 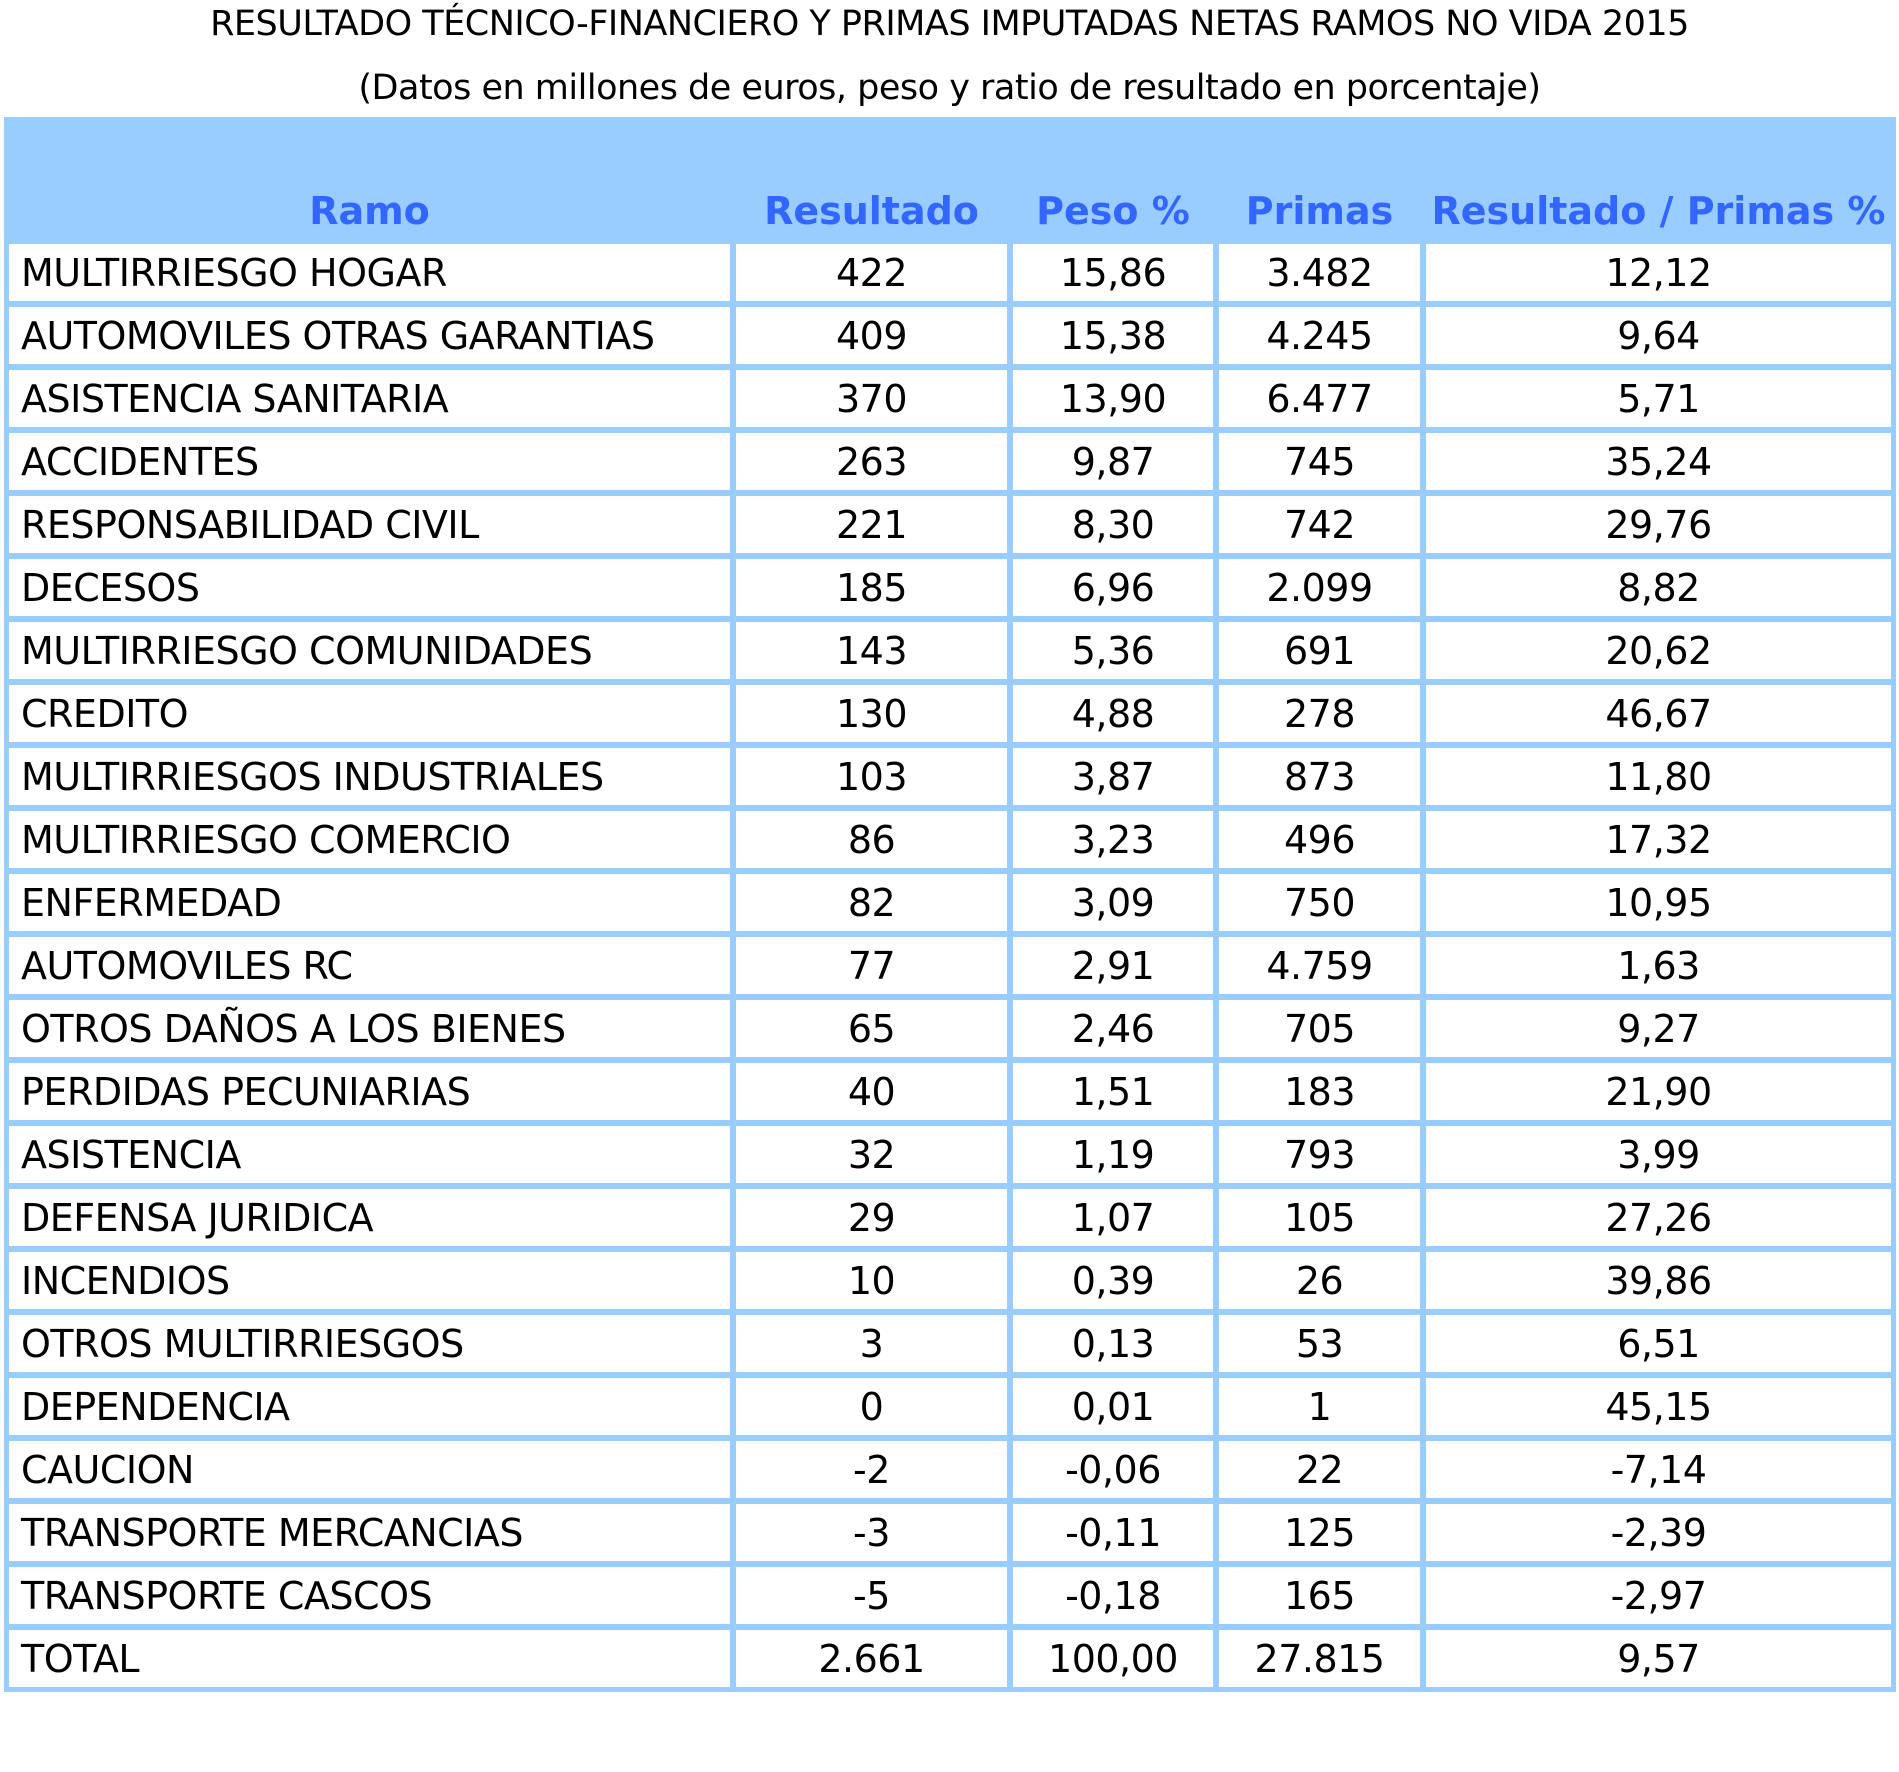 I want to click on cell-resultado: 65, so click(x=871, y=1028).